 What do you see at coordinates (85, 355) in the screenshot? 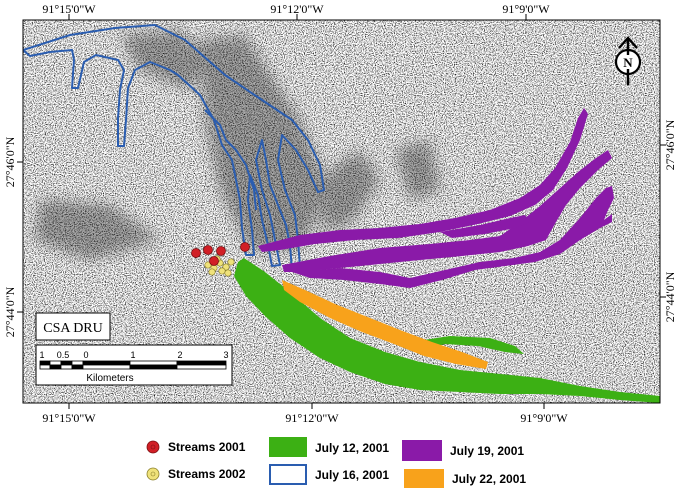
I see `scale-tick-zero: 0` at bounding box center [85, 355].